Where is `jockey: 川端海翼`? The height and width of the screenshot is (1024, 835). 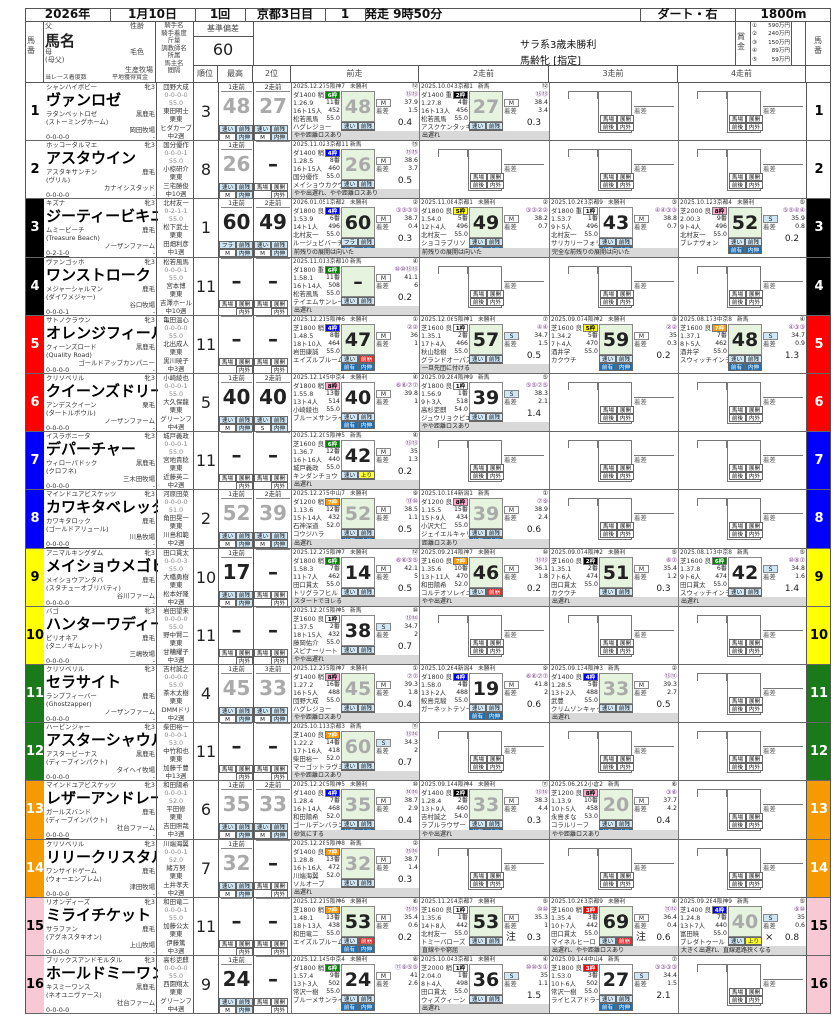
jockey: 川端海翼 is located at coordinates (176, 843).